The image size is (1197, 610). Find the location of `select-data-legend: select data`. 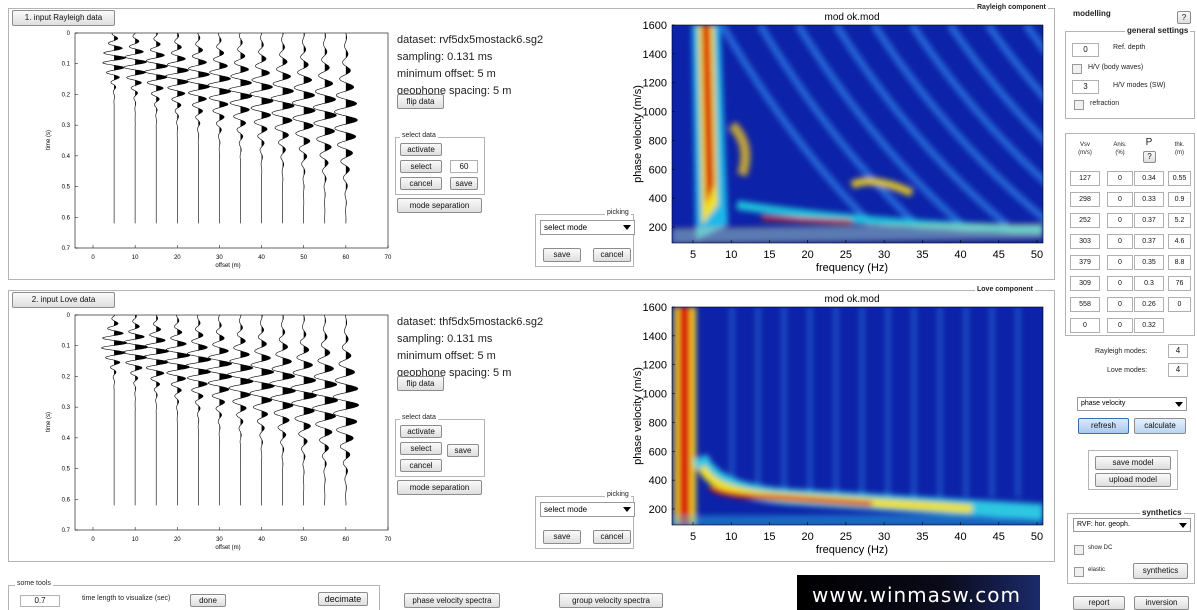

select-data-legend: select data is located at coordinates (419, 135).